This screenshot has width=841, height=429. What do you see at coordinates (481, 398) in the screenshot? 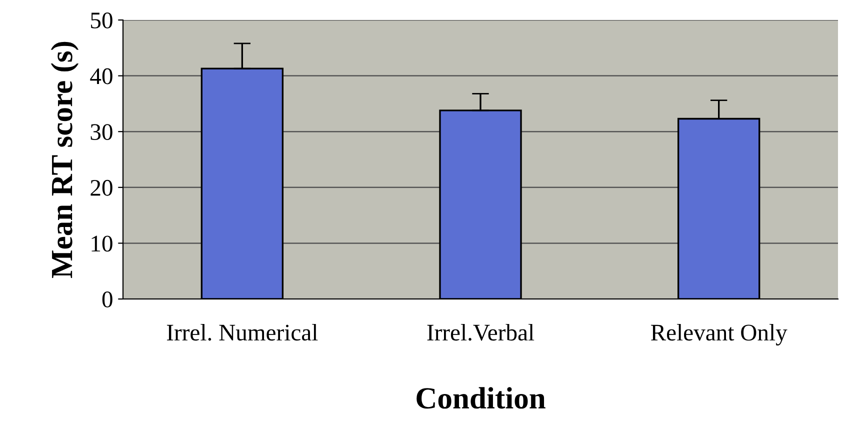
I see `x-axis-title: Condition` at bounding box center [481, 398].